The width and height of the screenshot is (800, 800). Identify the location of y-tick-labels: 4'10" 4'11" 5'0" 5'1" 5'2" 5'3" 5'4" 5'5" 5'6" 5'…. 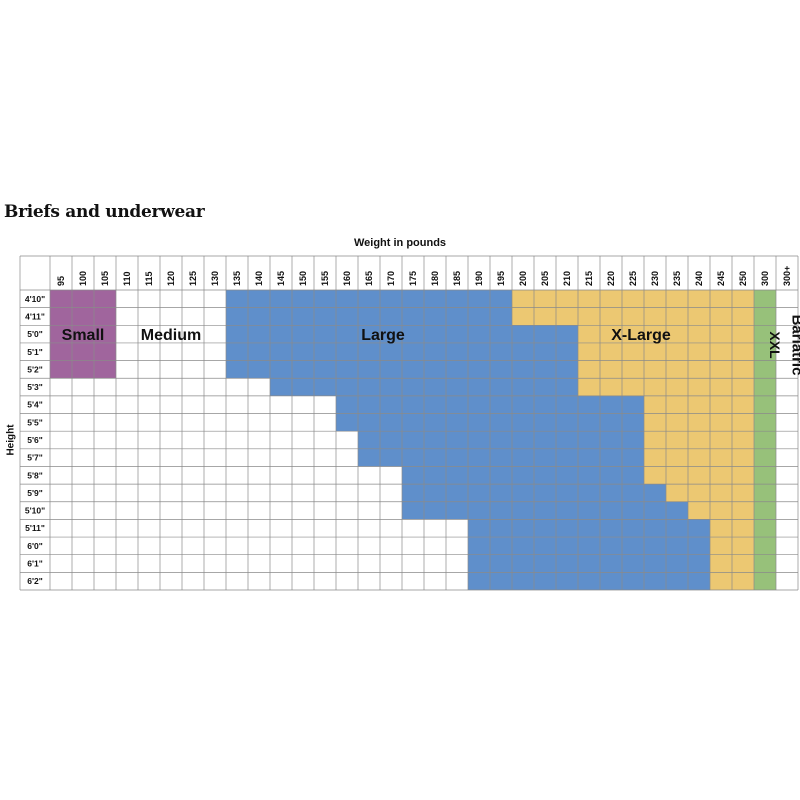
(35, 440).